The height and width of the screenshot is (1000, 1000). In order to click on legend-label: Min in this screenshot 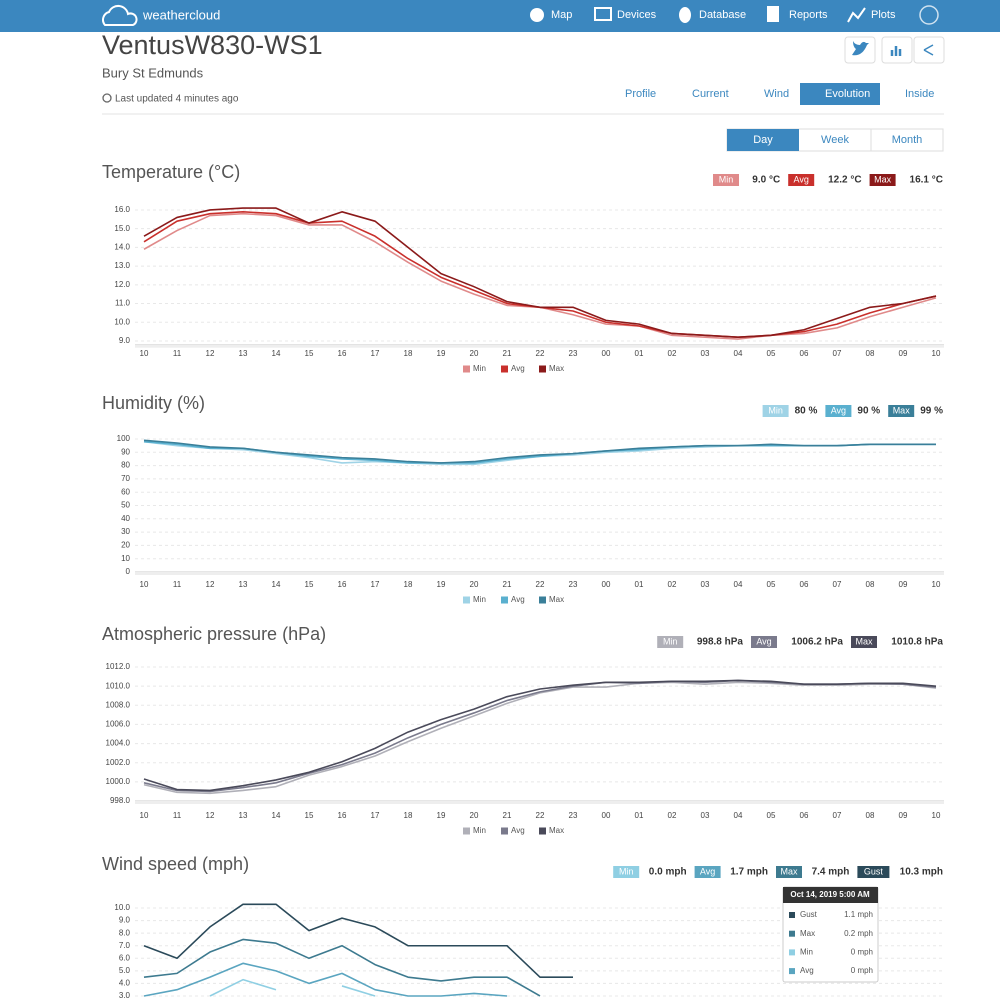, I will do `click(479, 830)`.